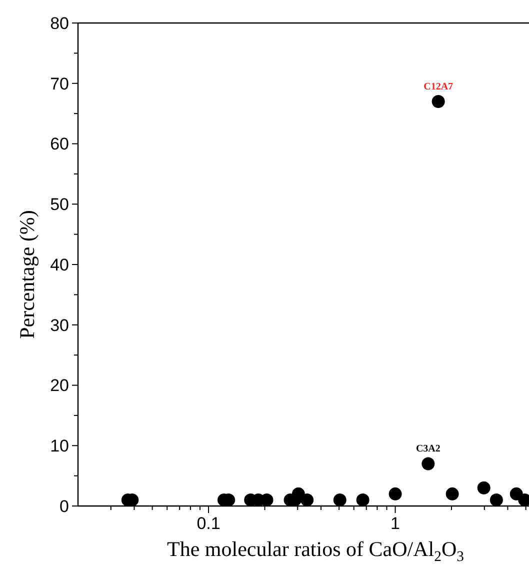  I want to click on y-tick-label: 80, so click(59, 23).